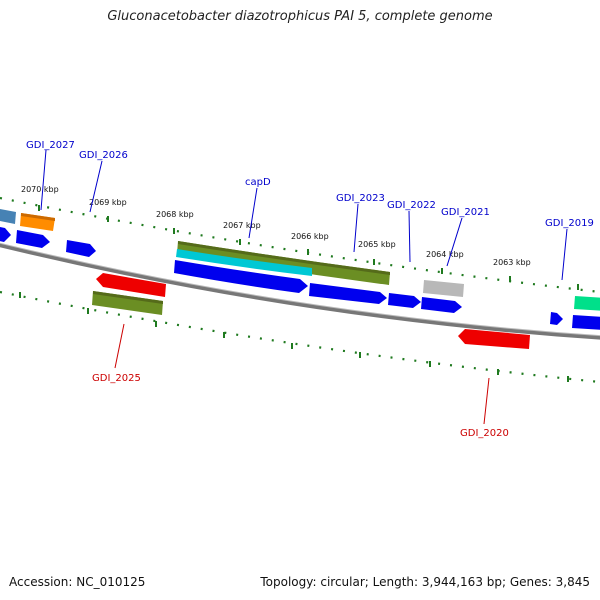  I want to click on kbp-label: 2070 kbp, so click(40, 189).